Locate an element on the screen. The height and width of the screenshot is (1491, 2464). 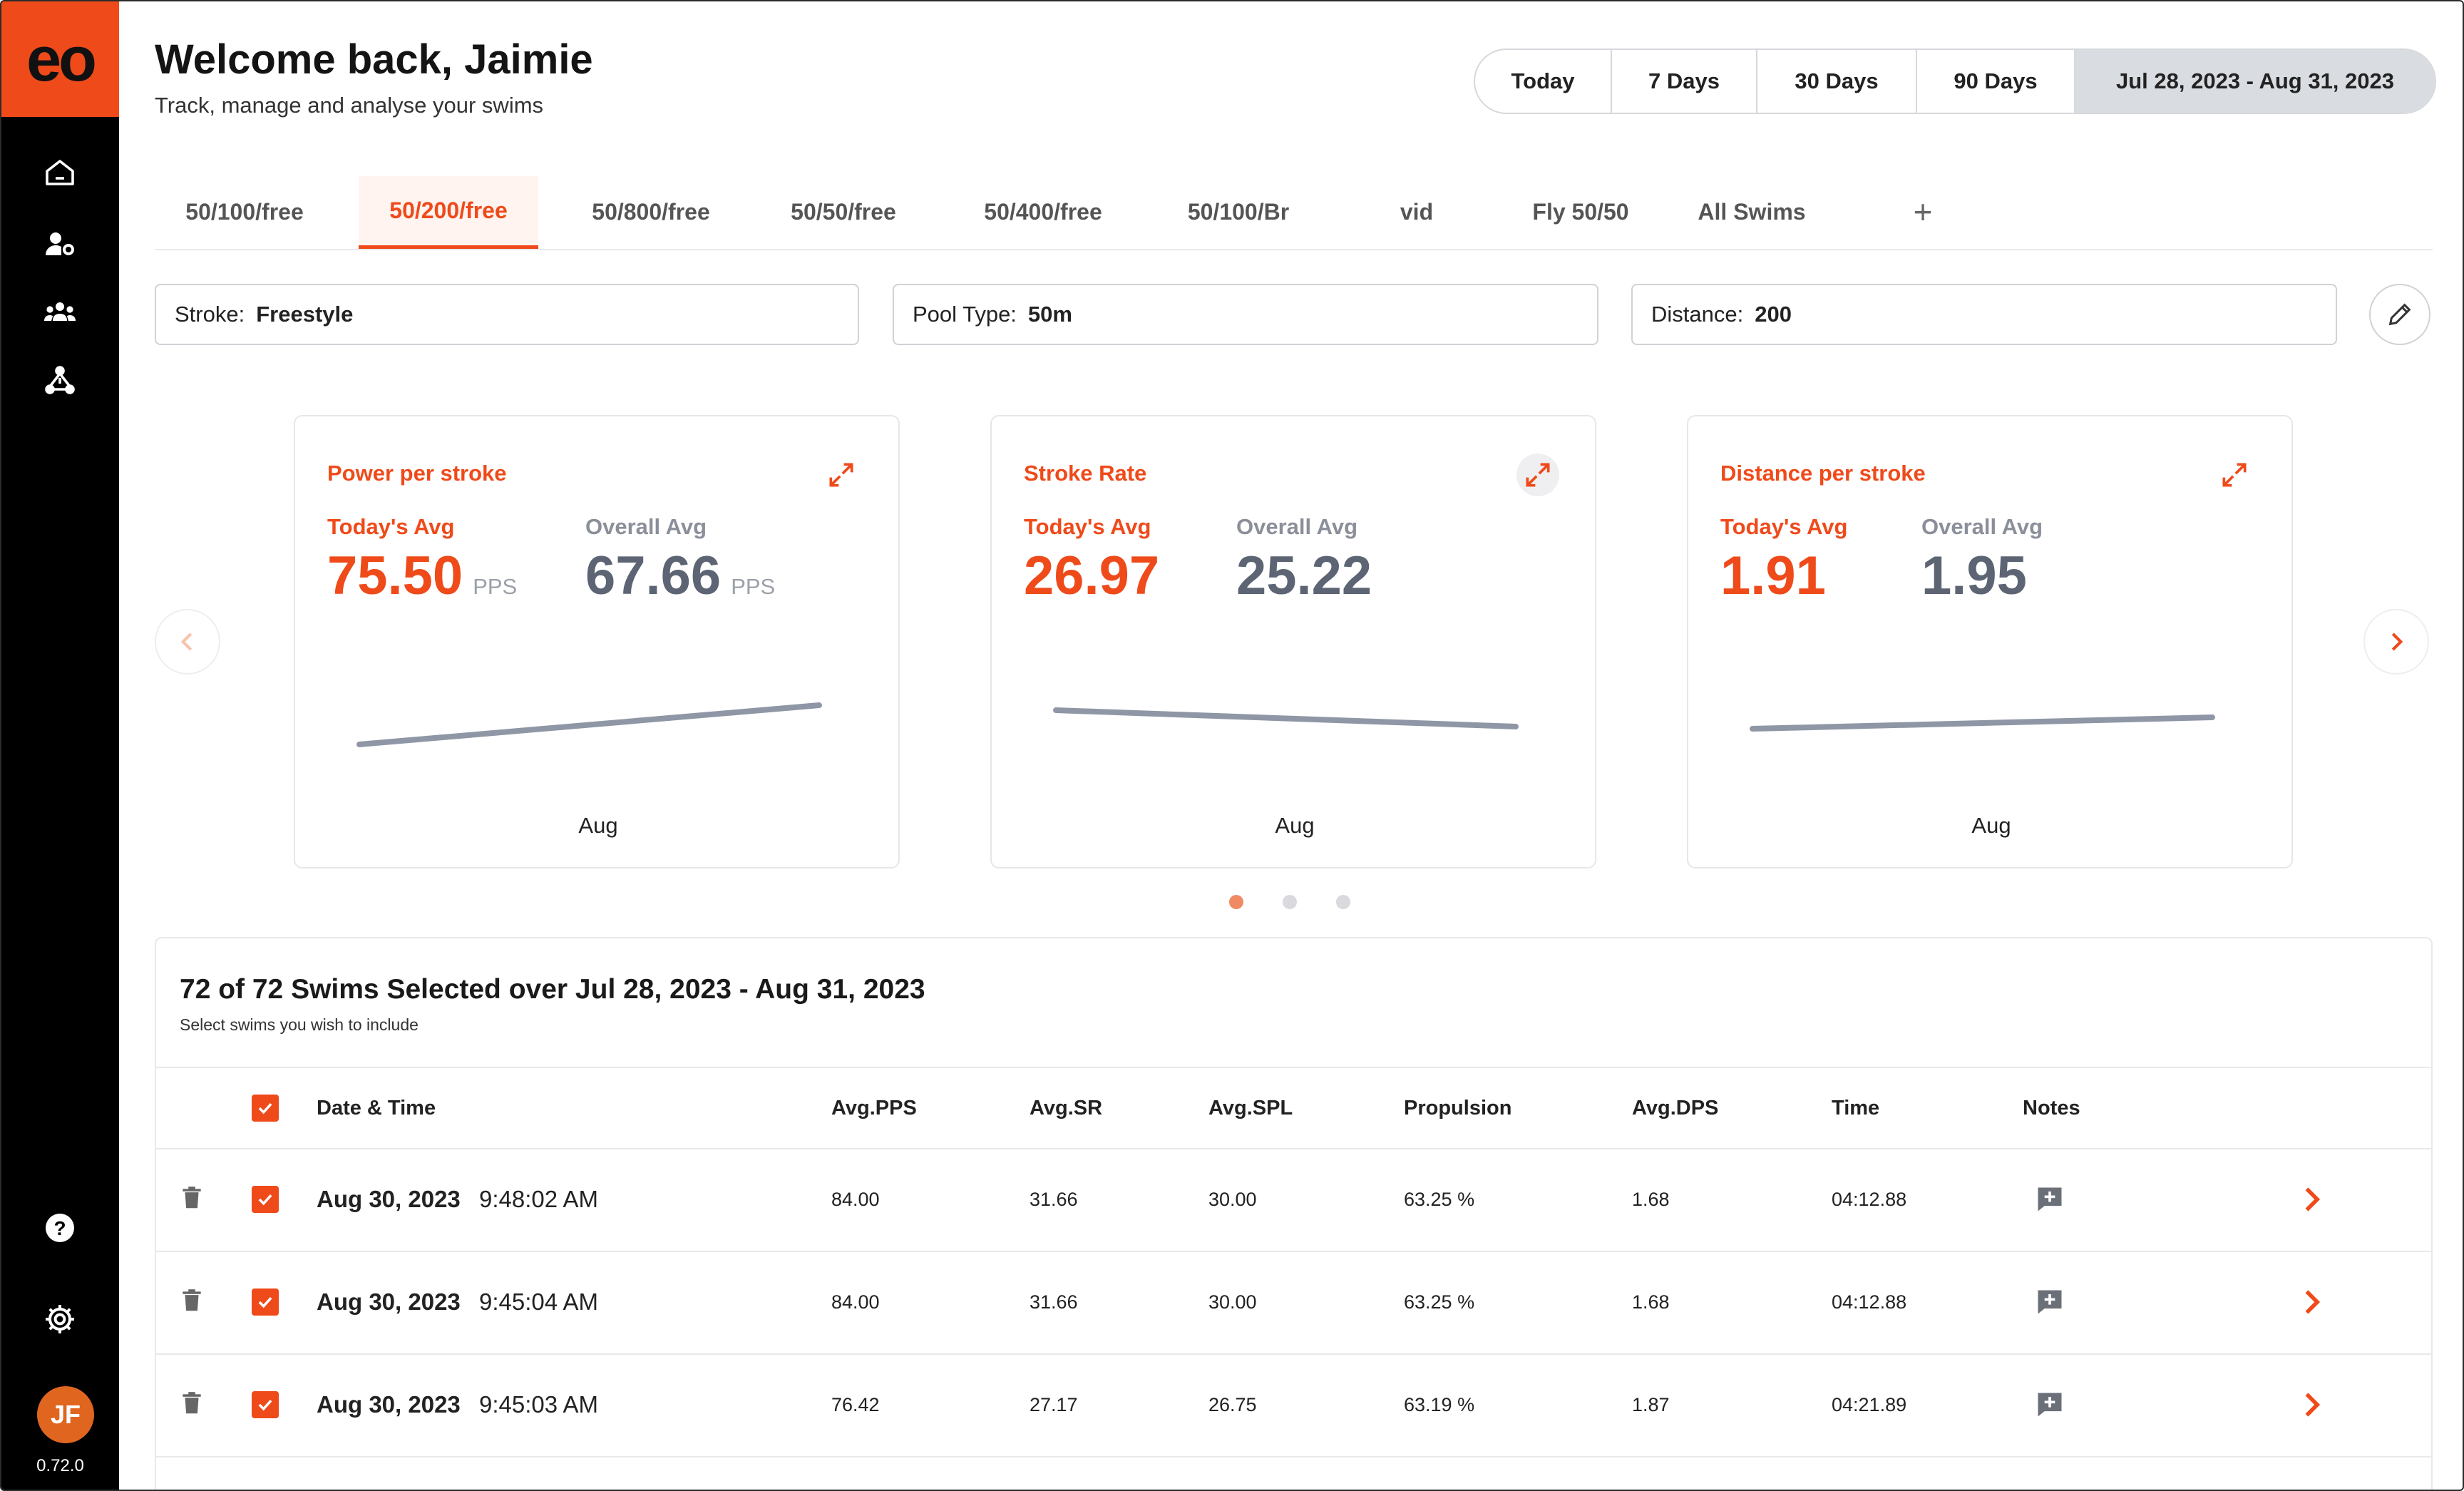
row-duration: 04:21.89 is located at coordinates (1869, 1404).